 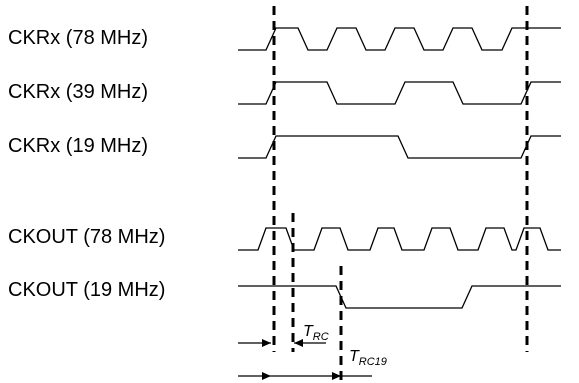 What do you see at coordinates (87, 237) in the screenshot?
I see `signal-label-ckout-78: CKOUT (78 MHz)` at bounding box center [87, 237].